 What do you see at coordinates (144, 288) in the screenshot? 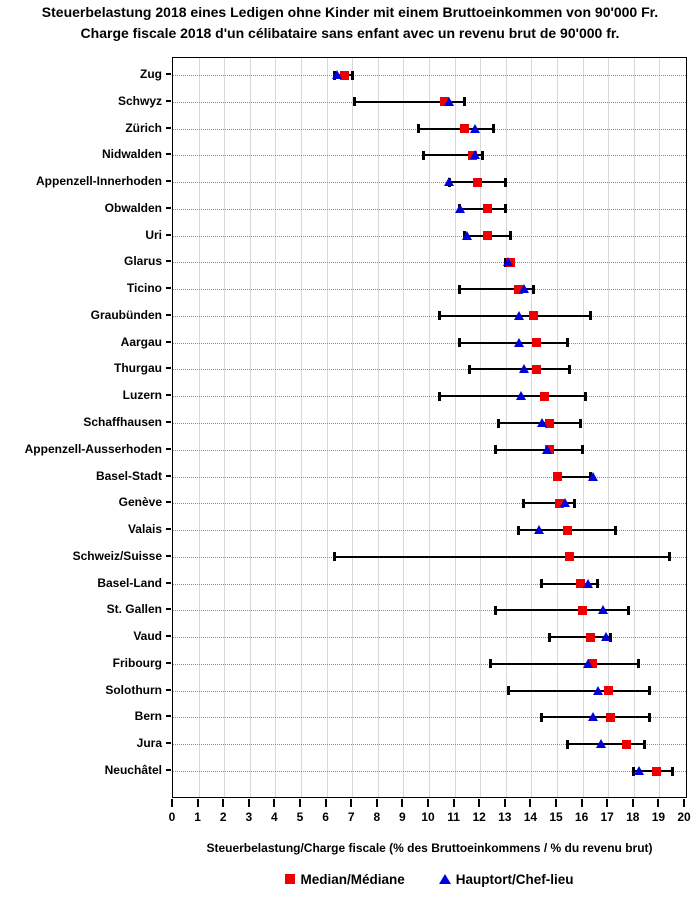
I see `canton-label: Ticino` at bounding box center [144, 288].